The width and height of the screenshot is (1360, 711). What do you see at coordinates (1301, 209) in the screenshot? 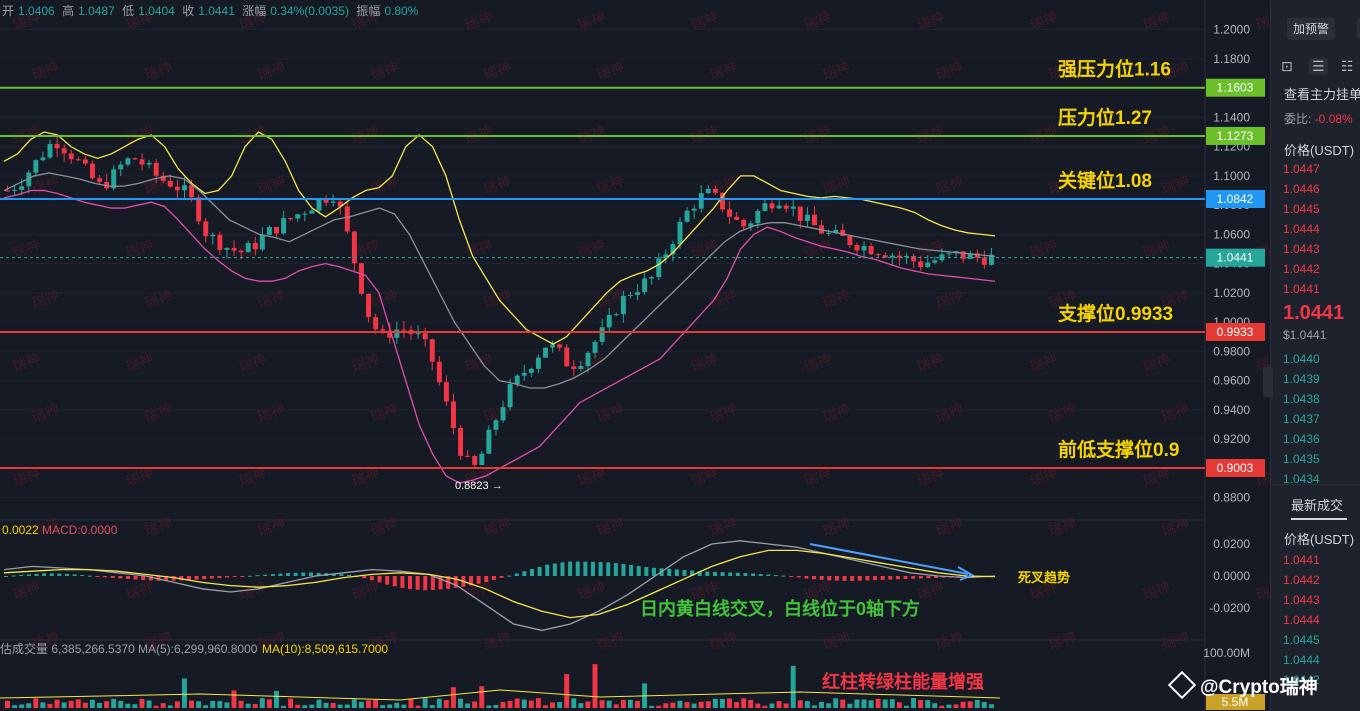
I see `ask-row: 1.0445` at bounding box center [1301, 209].